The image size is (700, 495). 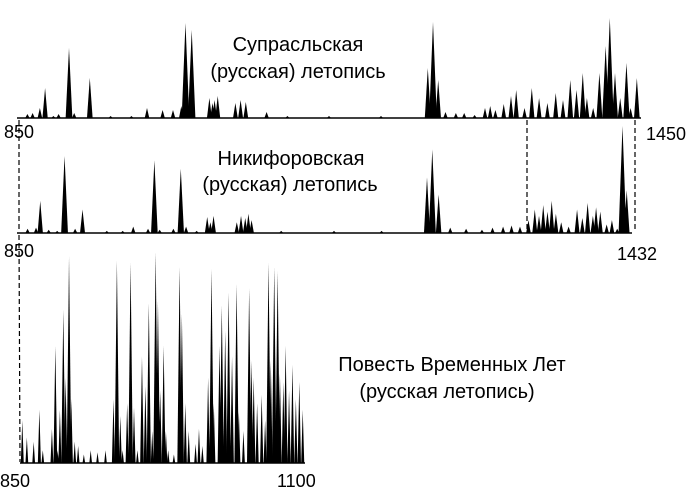 I want to click on panel2-title-line2: (русская) летопись, so click(x=290, y=185).